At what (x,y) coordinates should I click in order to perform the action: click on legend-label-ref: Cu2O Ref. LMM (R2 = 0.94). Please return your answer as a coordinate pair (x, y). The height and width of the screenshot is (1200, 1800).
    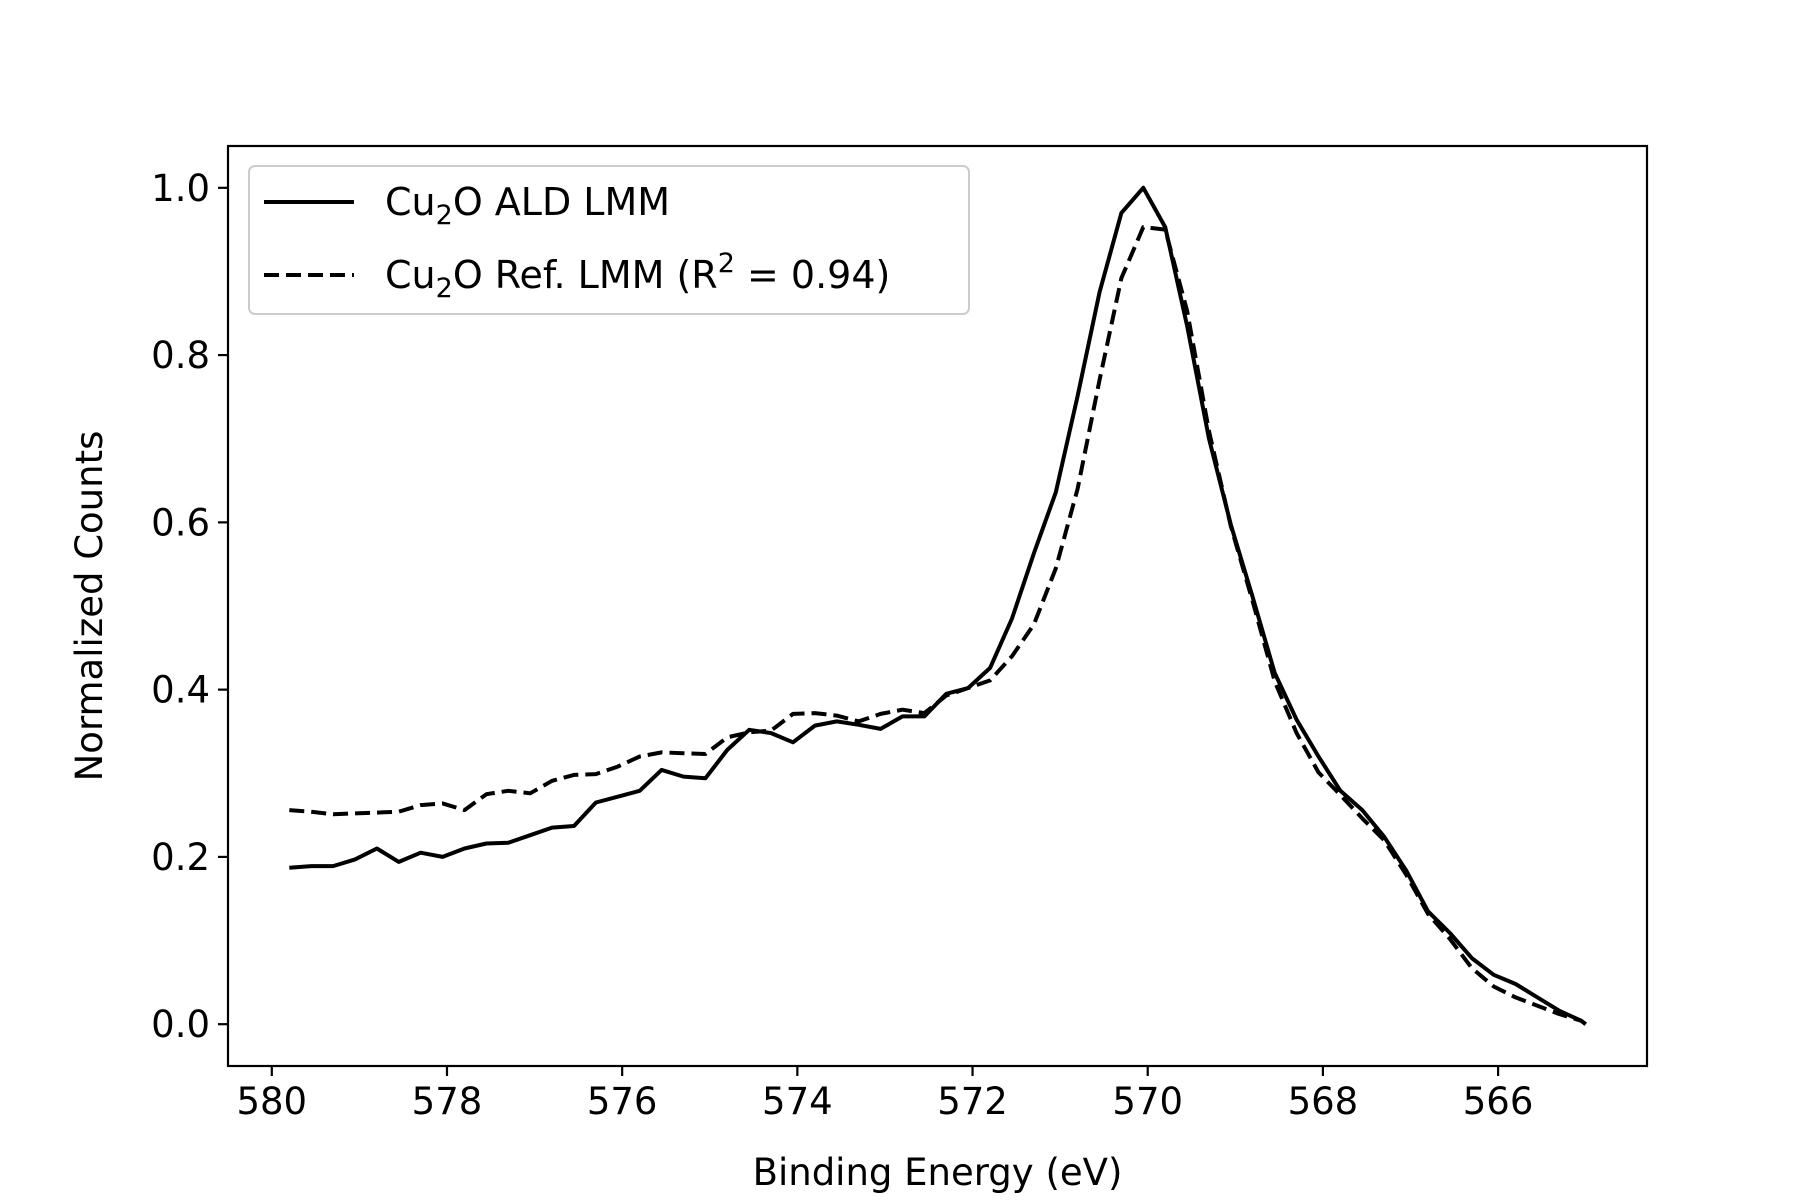
    Looking at the image, I should click on (637, 276).